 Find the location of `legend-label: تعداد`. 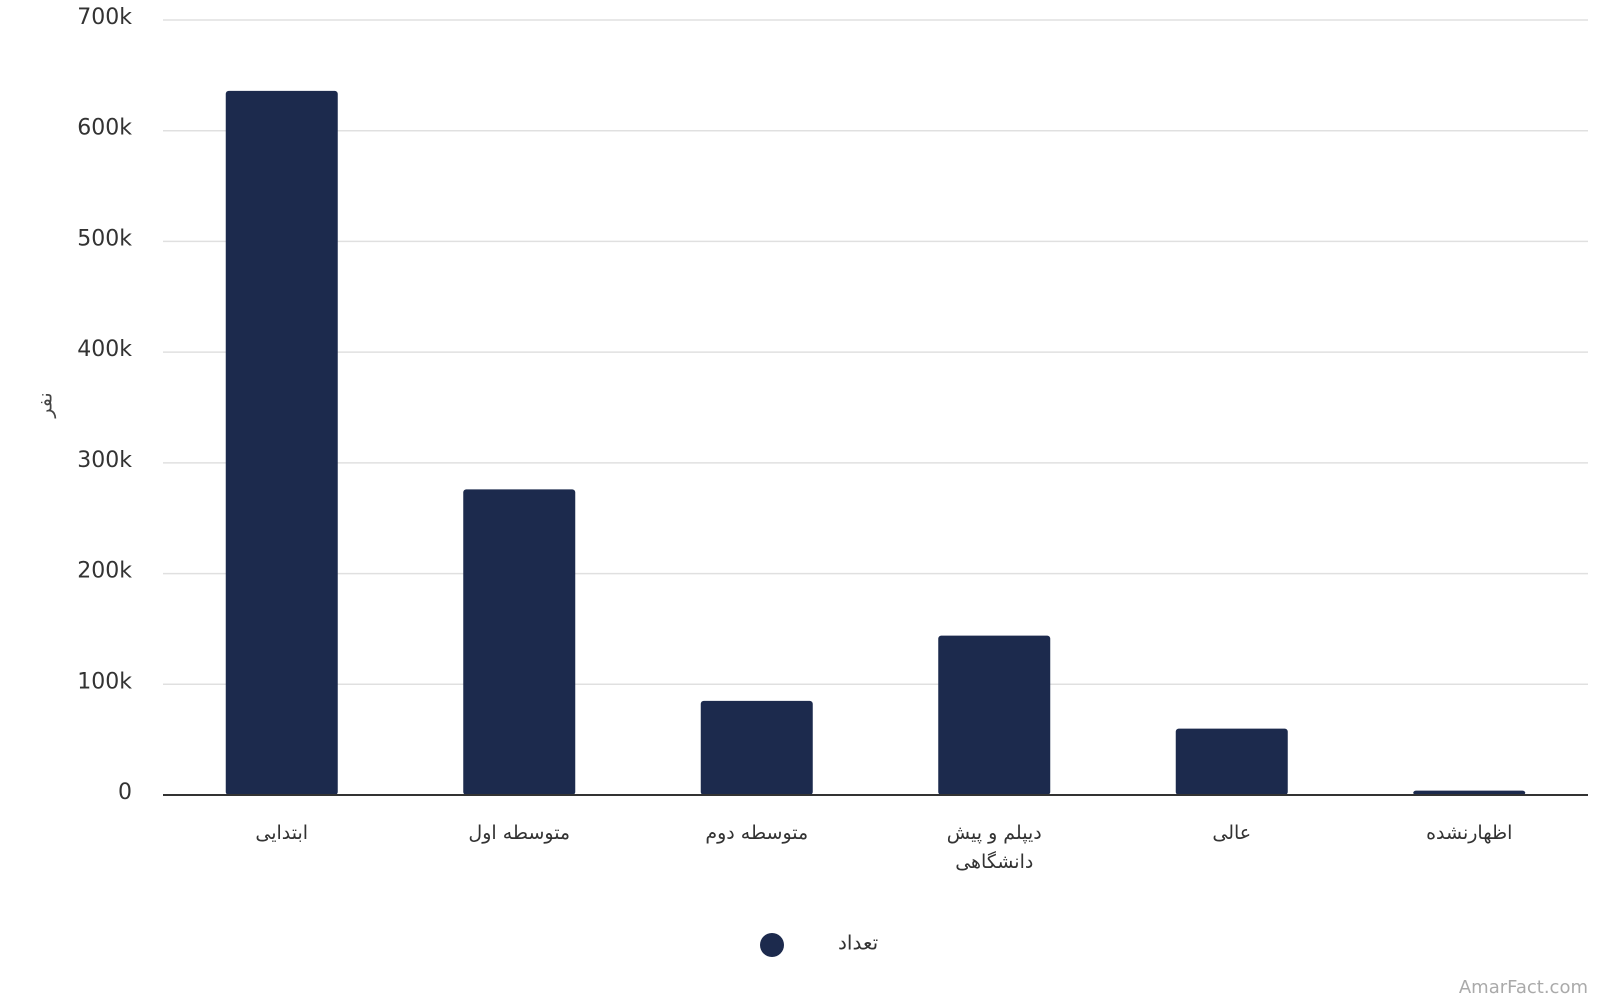

legend-label: تعداد is located at coordinates (858, 943).